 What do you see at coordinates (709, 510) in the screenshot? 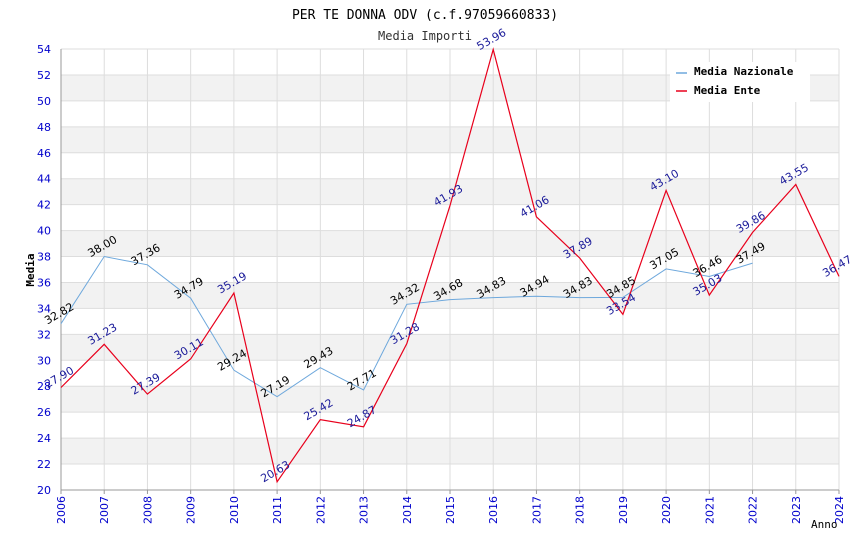
I see `x-tick-label: 2021` at bounding box center [709, 510].